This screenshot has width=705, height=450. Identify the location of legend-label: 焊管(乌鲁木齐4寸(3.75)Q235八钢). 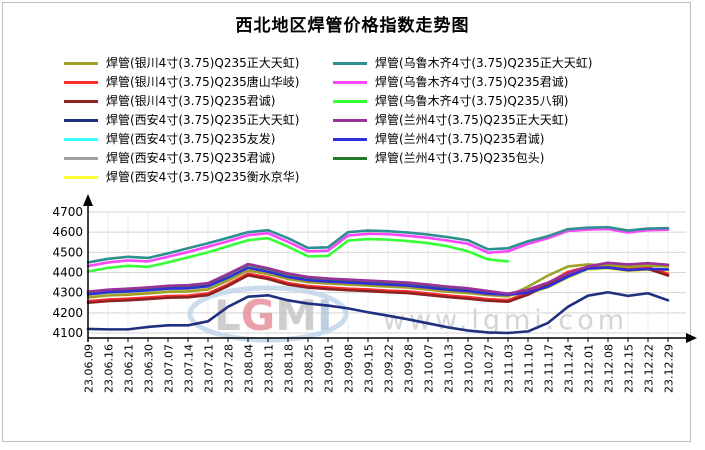
(472, 101).